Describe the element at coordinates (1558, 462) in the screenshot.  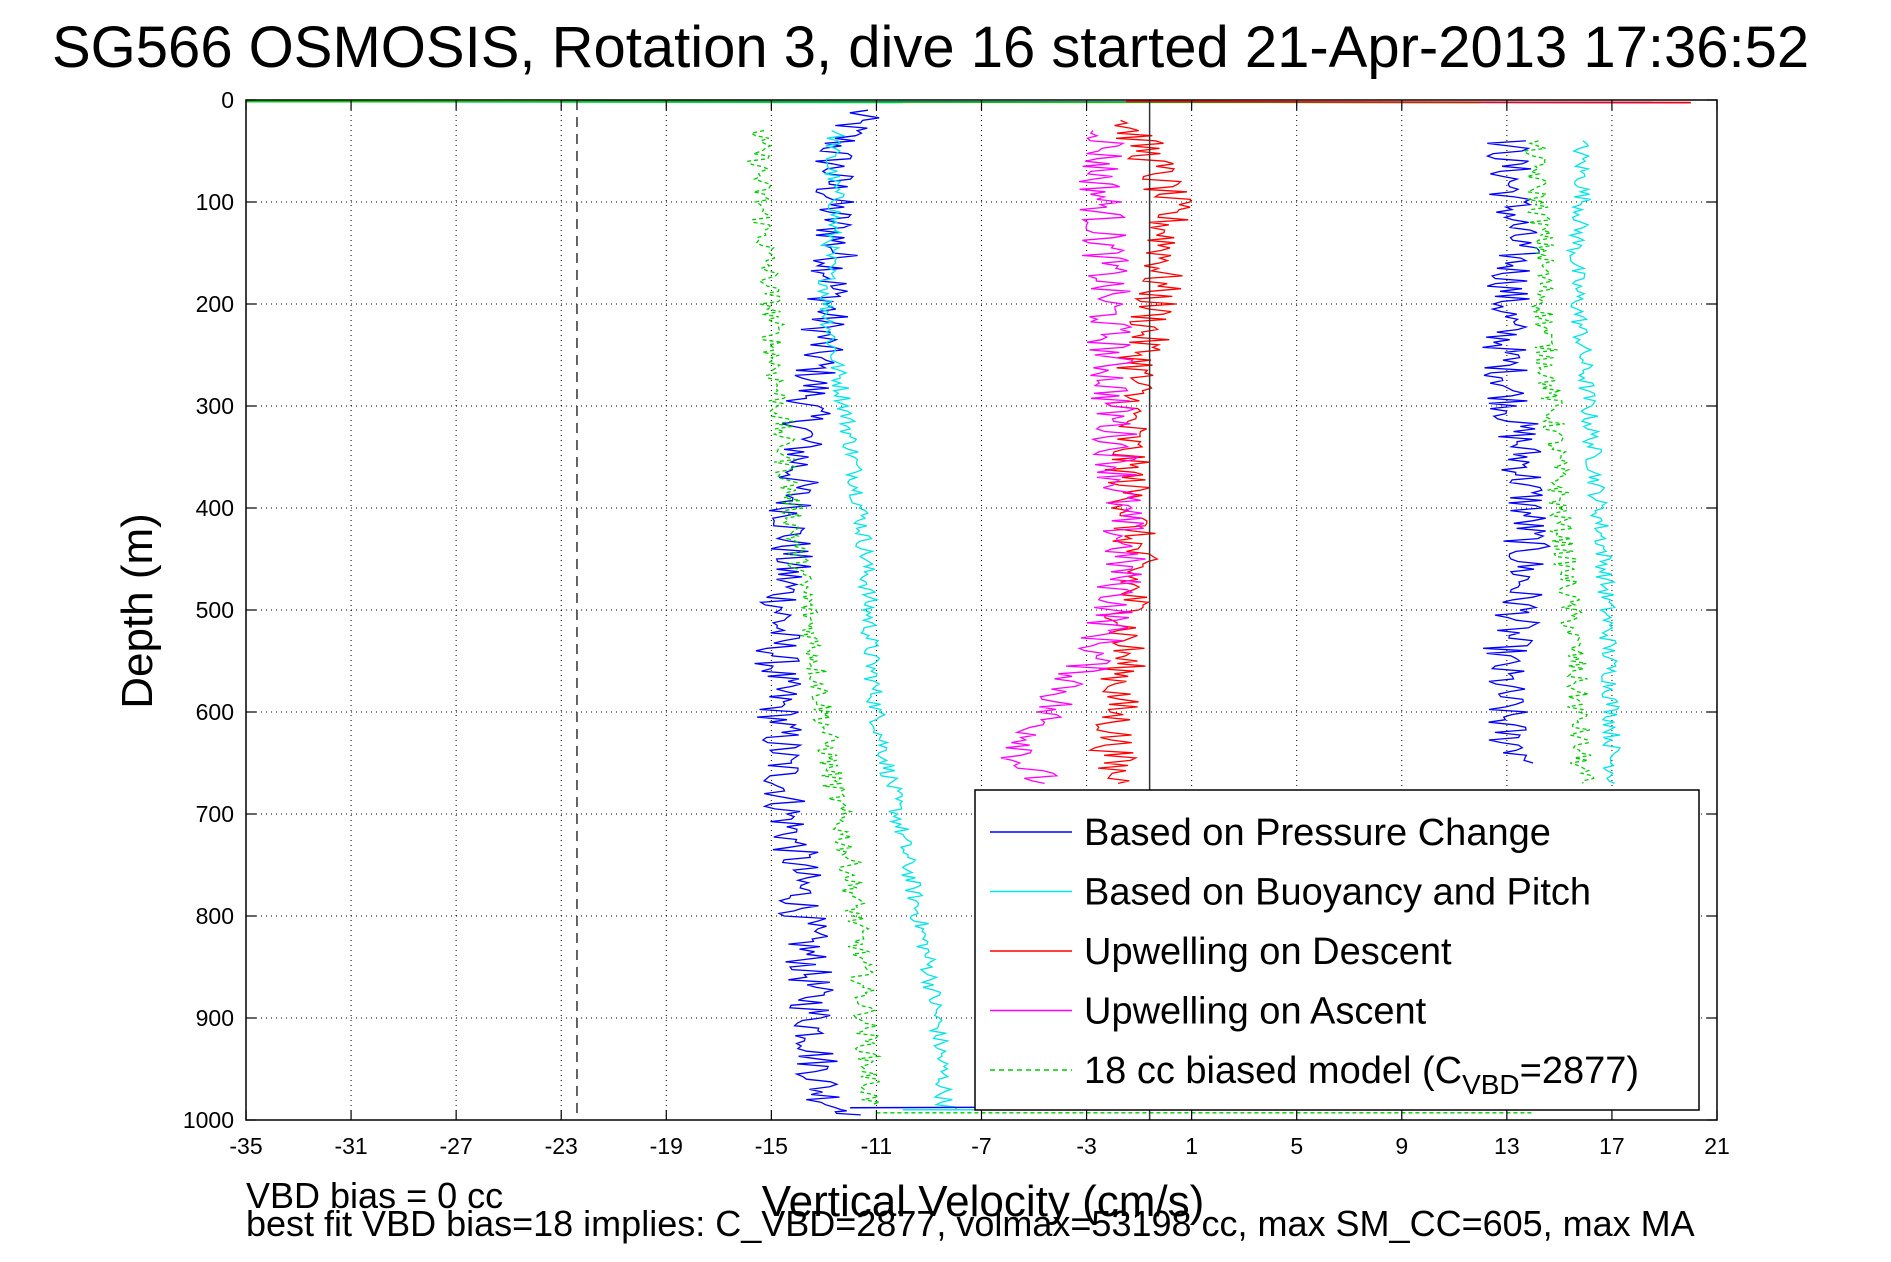
I see `series-model-ascent` at that location.